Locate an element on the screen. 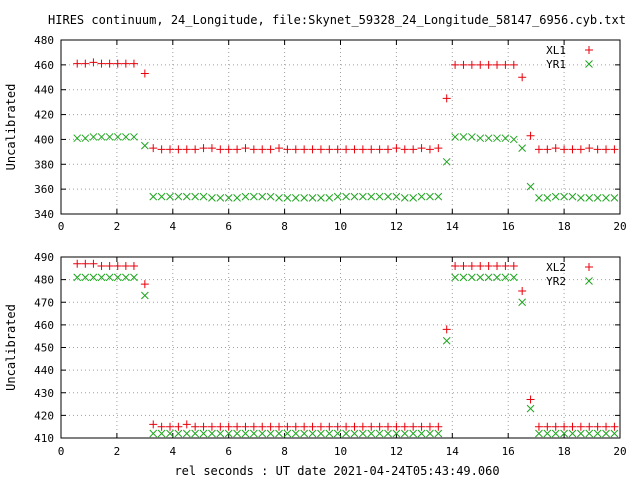 The height and width of the screenshot is (480, 640). y-tick-label: 400 is located at coordinates (44, 139).